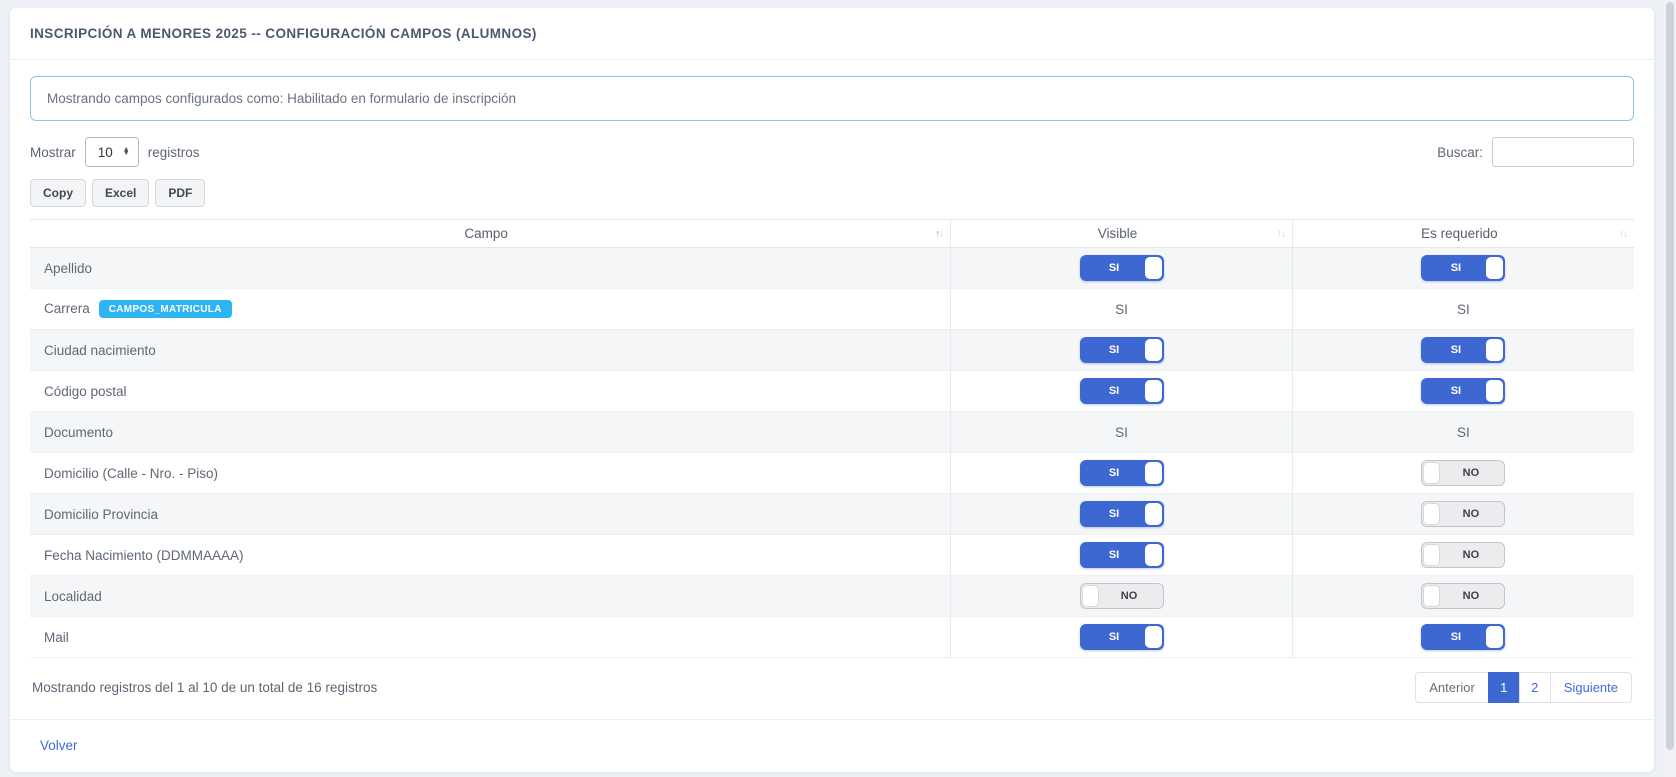 This screenshot has height=777, width=1676. What do you see at coordinates (68, 268) in the screenshot?
I see `field-name: Apellido` at bounding box center [68, 268].